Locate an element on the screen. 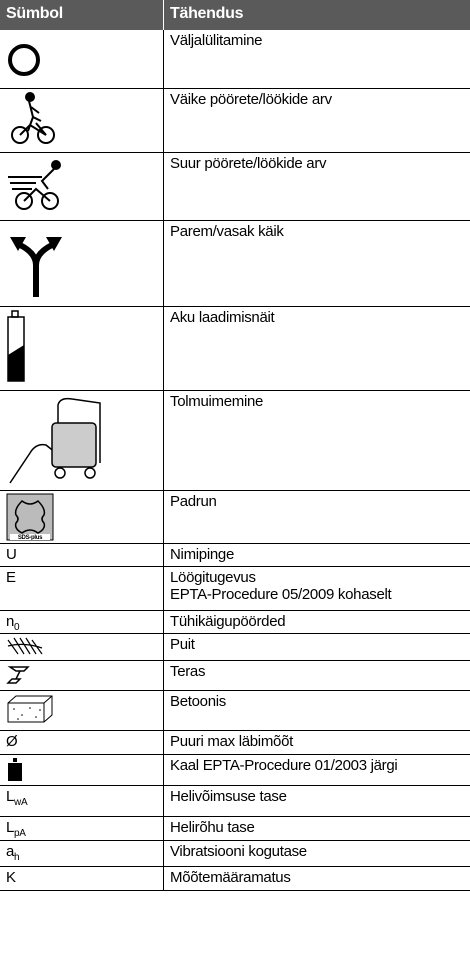 The image size is (470, 960). meaning-cell: Parem/vasak käik is located at coordinates (316, 263).